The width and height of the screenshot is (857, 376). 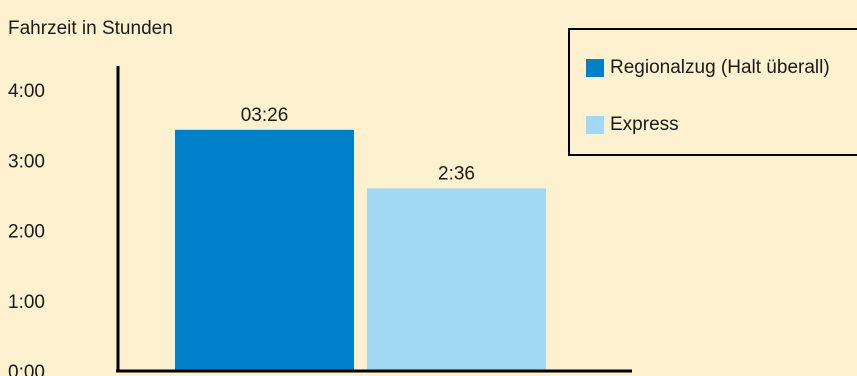 I want to click on bar-value-label: 03:26, so click(x=265, y=115).